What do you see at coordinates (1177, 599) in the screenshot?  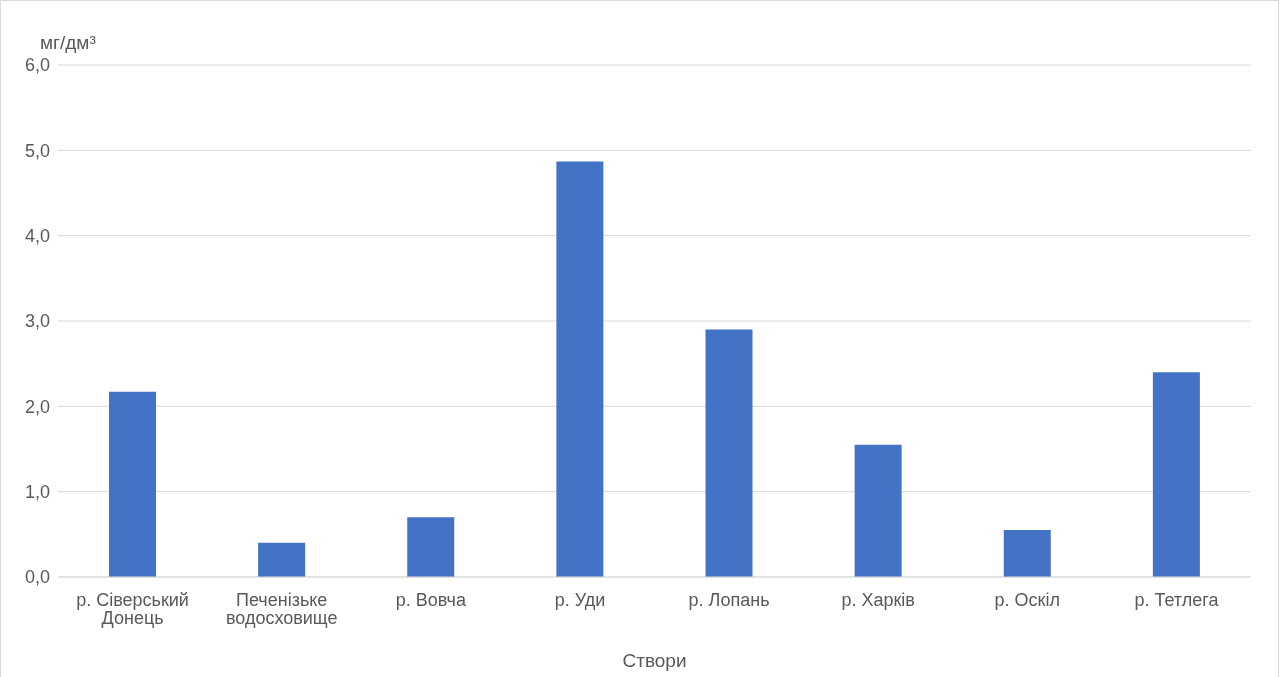 I see `x-tick-label: р. Тетлега` at bounding box center [1177, 599].